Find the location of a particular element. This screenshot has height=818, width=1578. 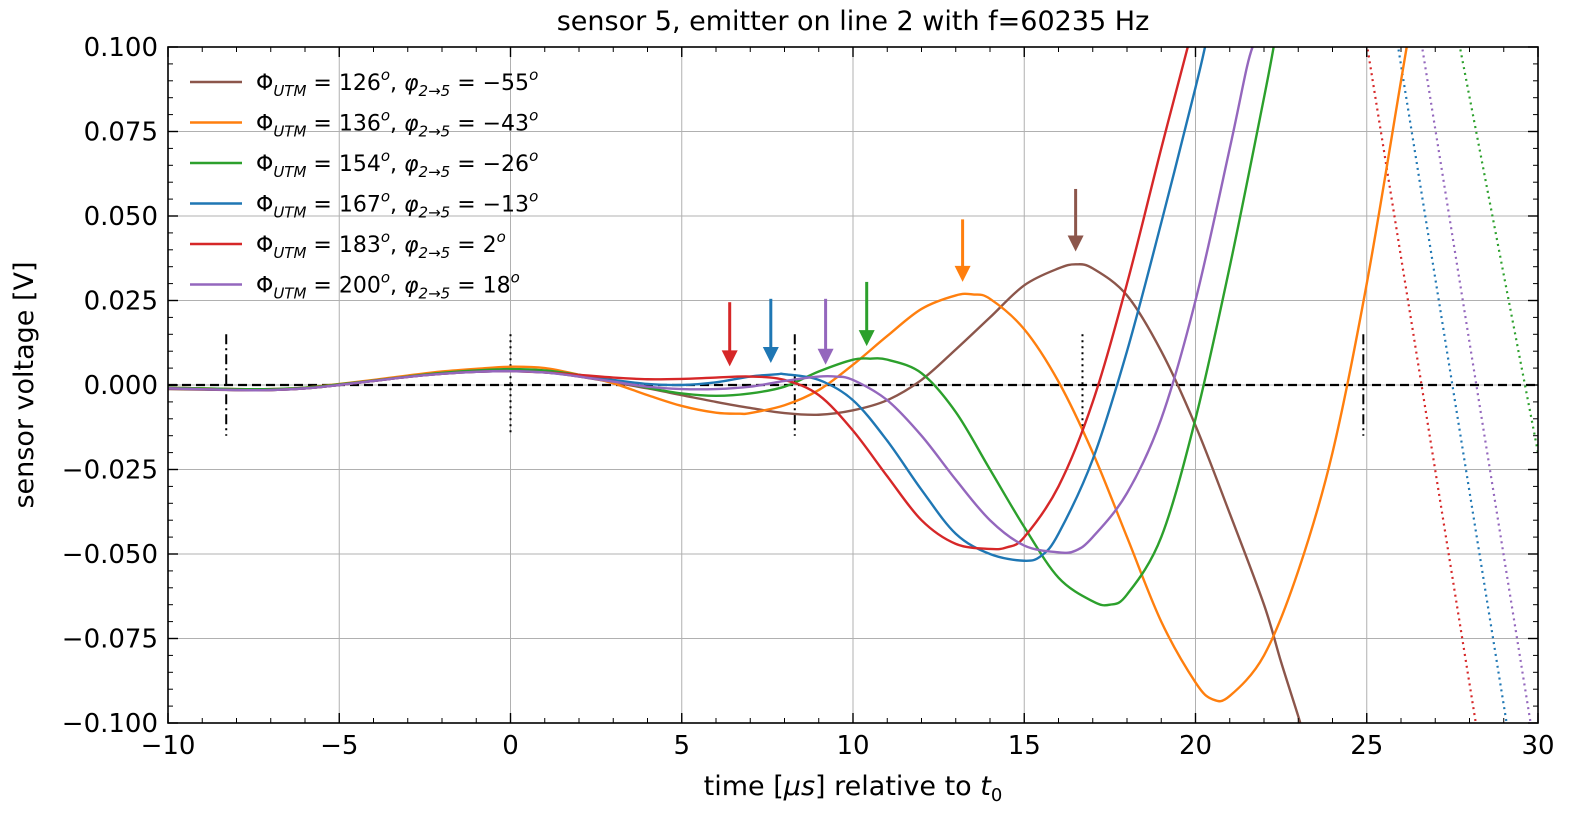

y-tick-label: 0.075 is located at coordinates (121, 133).